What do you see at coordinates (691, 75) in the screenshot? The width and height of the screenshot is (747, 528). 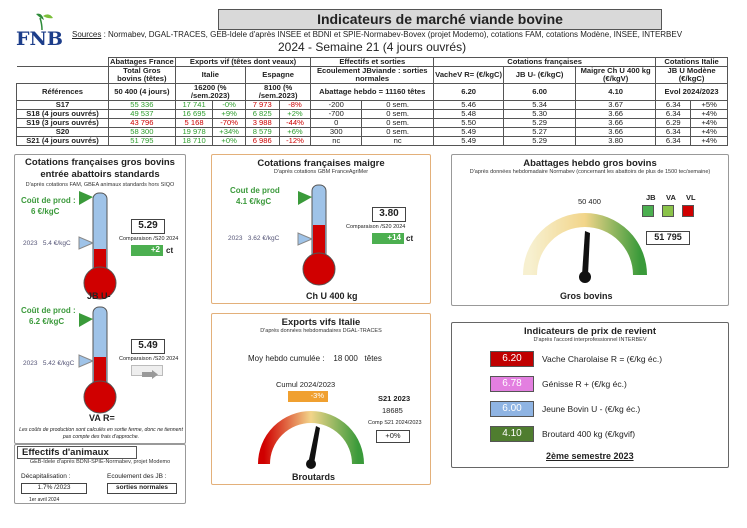 I see `th-modene: JB U Modène (€/kgC)` at bounding box center [691, 75].